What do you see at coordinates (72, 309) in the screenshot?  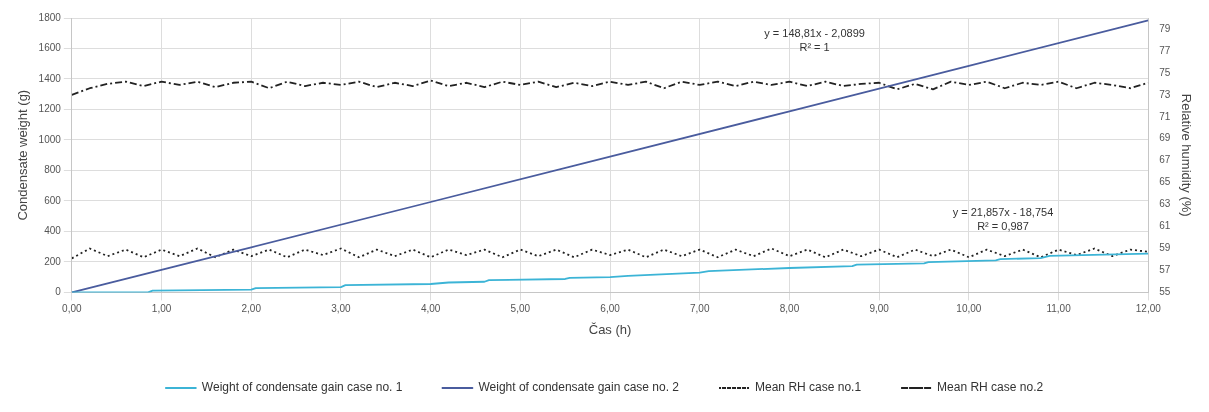 I see `x-tick-label: 0,00` at bounding box center [72, 309].